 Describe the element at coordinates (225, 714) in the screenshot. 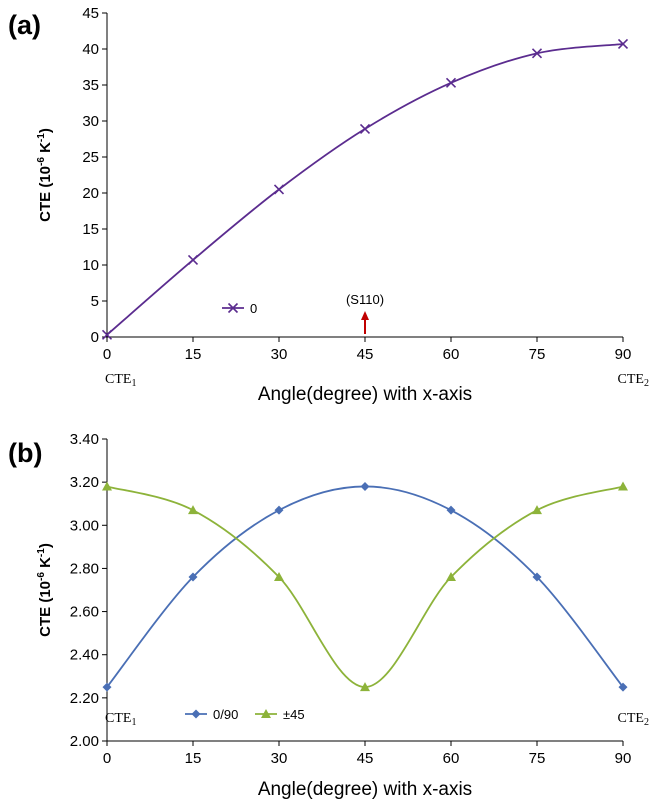

I see `legend-label: 0/90` at that location.